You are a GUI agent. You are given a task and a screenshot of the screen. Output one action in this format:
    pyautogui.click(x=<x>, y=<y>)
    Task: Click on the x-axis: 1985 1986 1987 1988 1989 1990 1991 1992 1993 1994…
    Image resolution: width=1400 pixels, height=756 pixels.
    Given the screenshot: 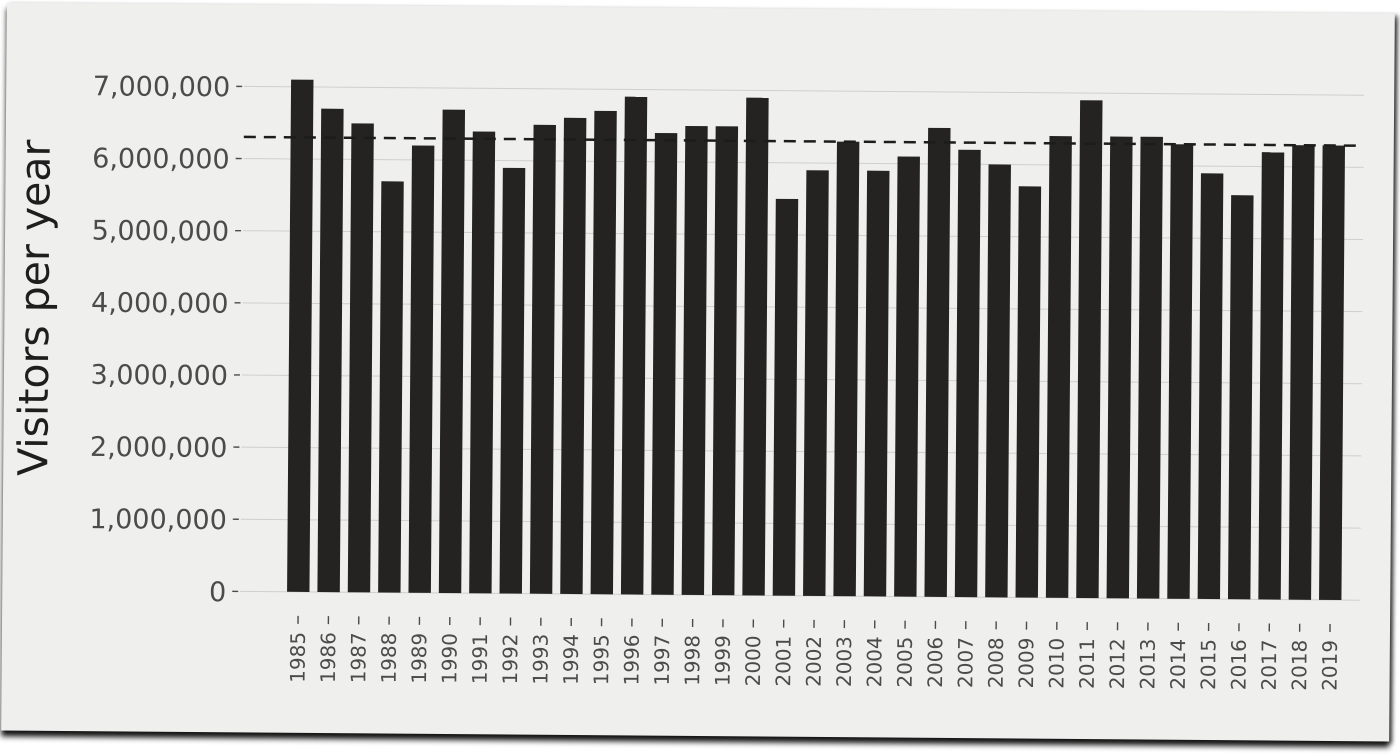 What is the action you would take?
    pyautogui.click(x=814, y=653)
    